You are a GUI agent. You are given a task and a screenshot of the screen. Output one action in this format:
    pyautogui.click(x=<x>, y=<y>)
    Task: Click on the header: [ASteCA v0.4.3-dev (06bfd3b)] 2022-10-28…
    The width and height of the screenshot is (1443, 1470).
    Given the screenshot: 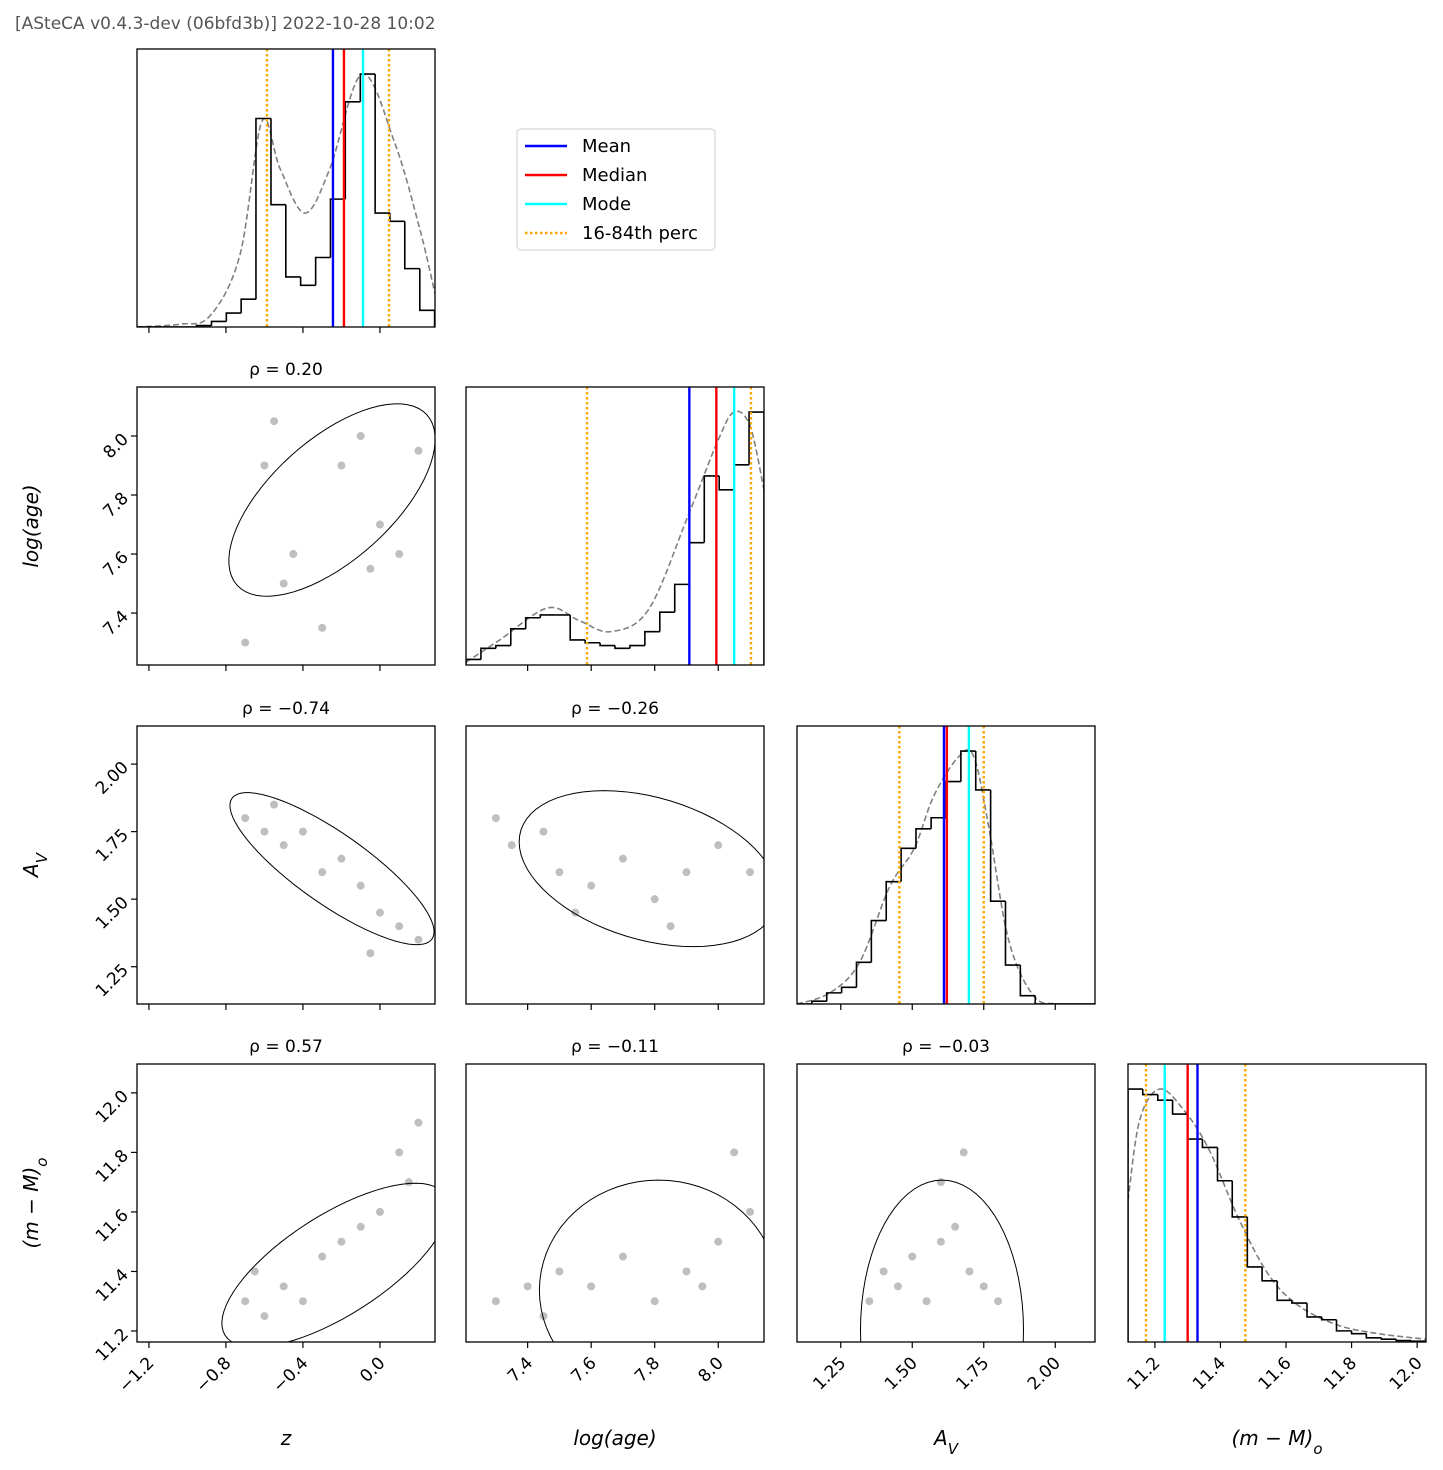 What is the action you would take?
    pyautogui.click(x=225, y=24)
    